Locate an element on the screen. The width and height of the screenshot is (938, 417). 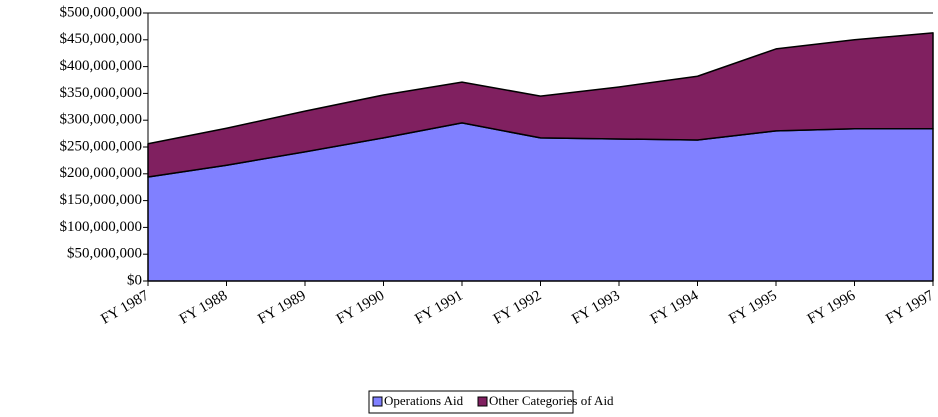
y-tick-label: $400,000,000 is located at coordinates (101, 66).